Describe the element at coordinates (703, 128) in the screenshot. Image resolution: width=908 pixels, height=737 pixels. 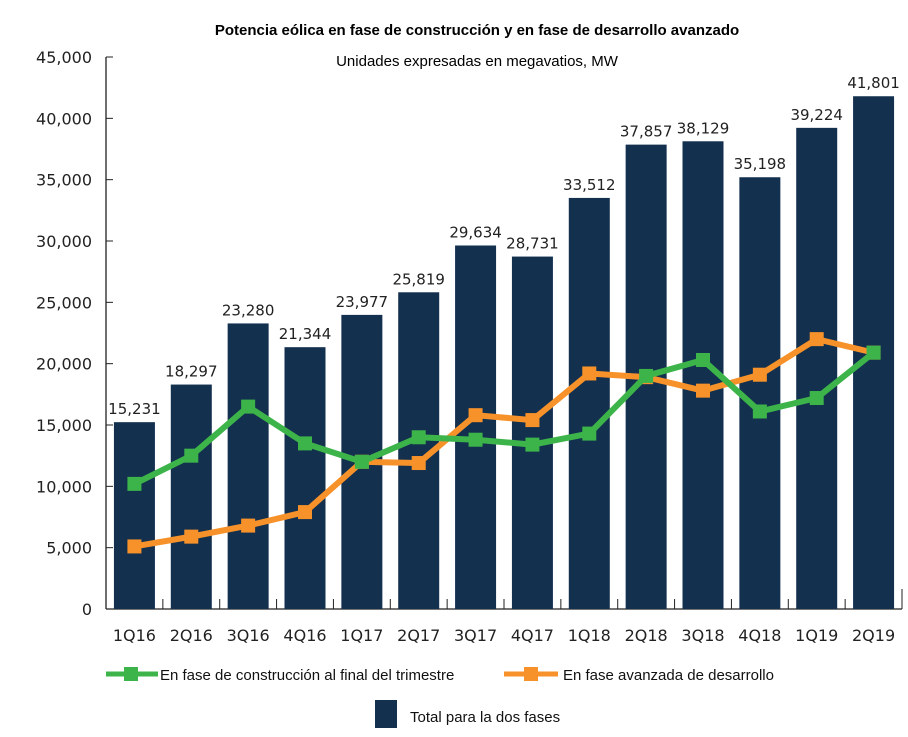
I see `bar-value-label: 38,129` at that location.